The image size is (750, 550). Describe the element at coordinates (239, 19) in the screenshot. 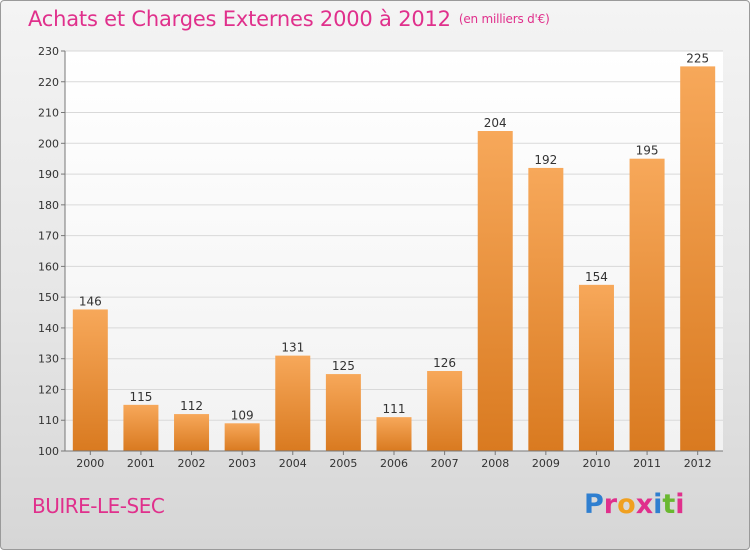

I see `chart-title-text: Achats et Charges Externes 2000 à 2012` at that location.